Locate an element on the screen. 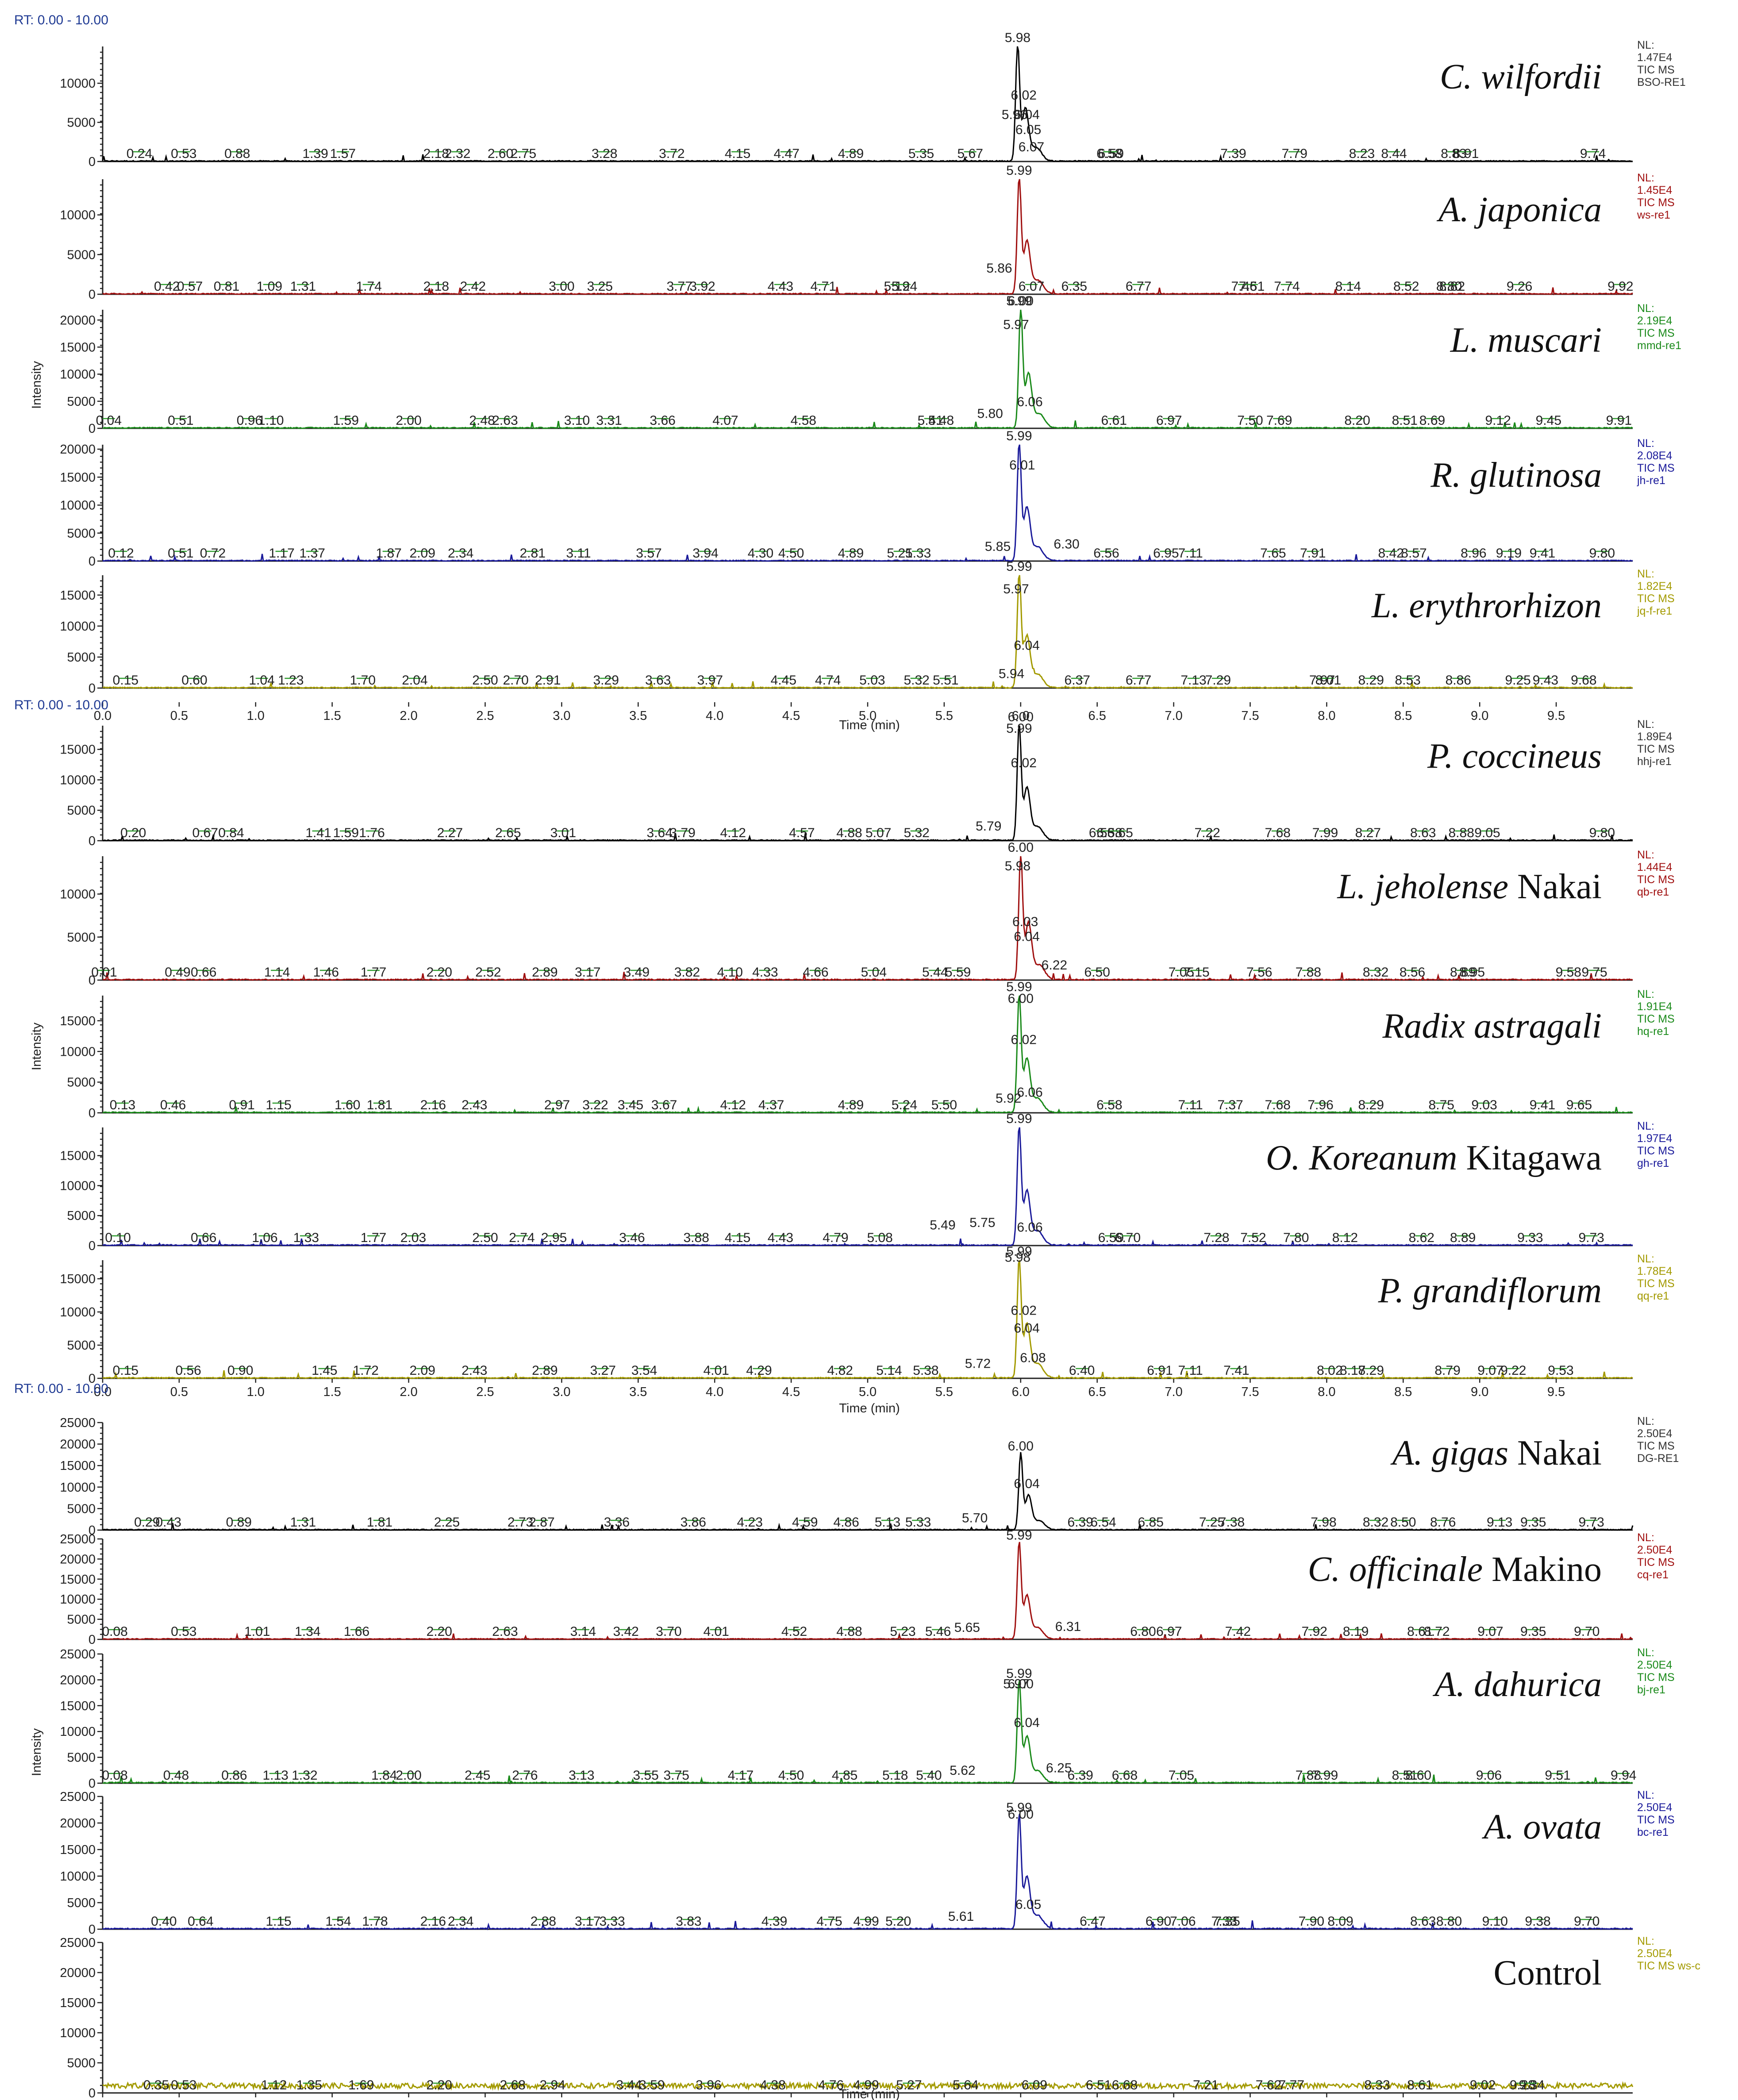  peak-rt-label: 4.01 is located at coordinates (716, 1370).